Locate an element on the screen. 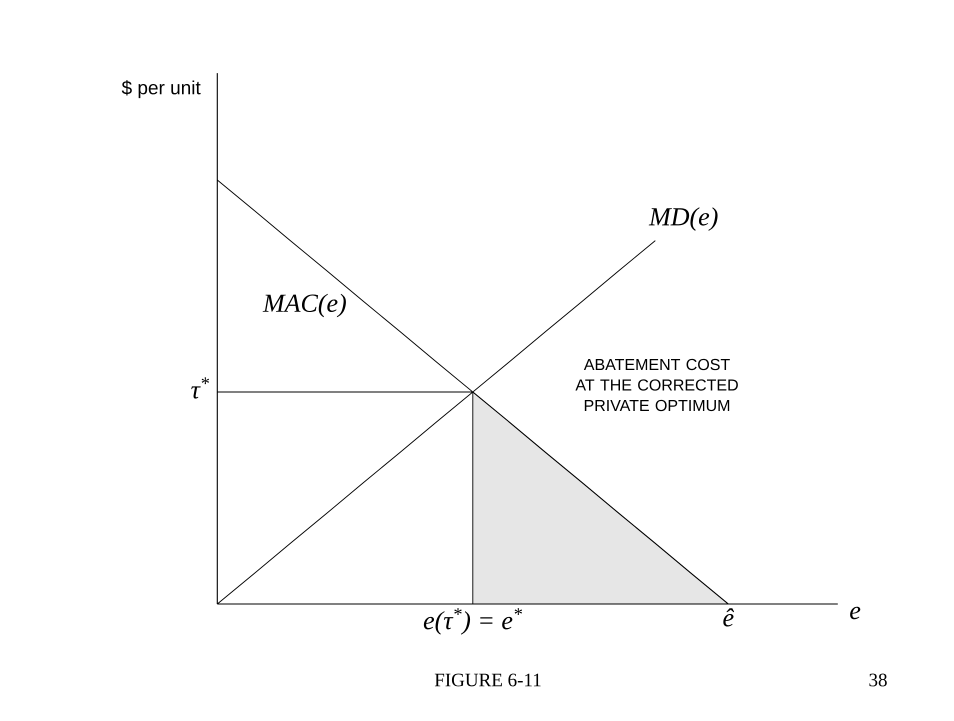  text: 38 is located at coordinates (878, 680).